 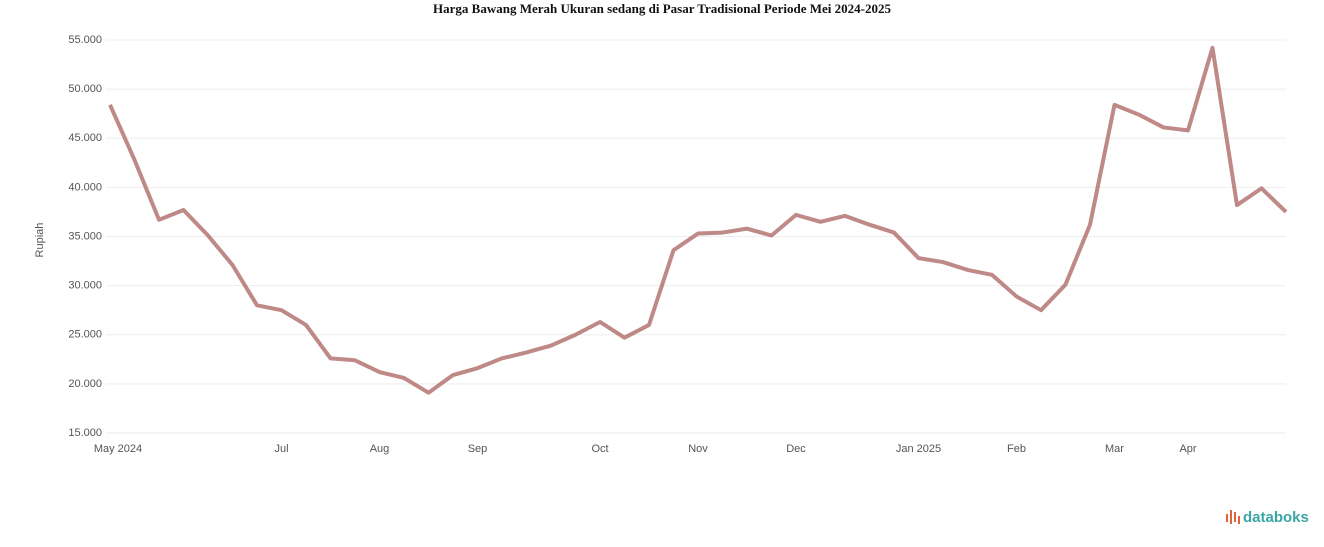 I want to click on x-tick-label: Jul, so click(x=281, y=449).